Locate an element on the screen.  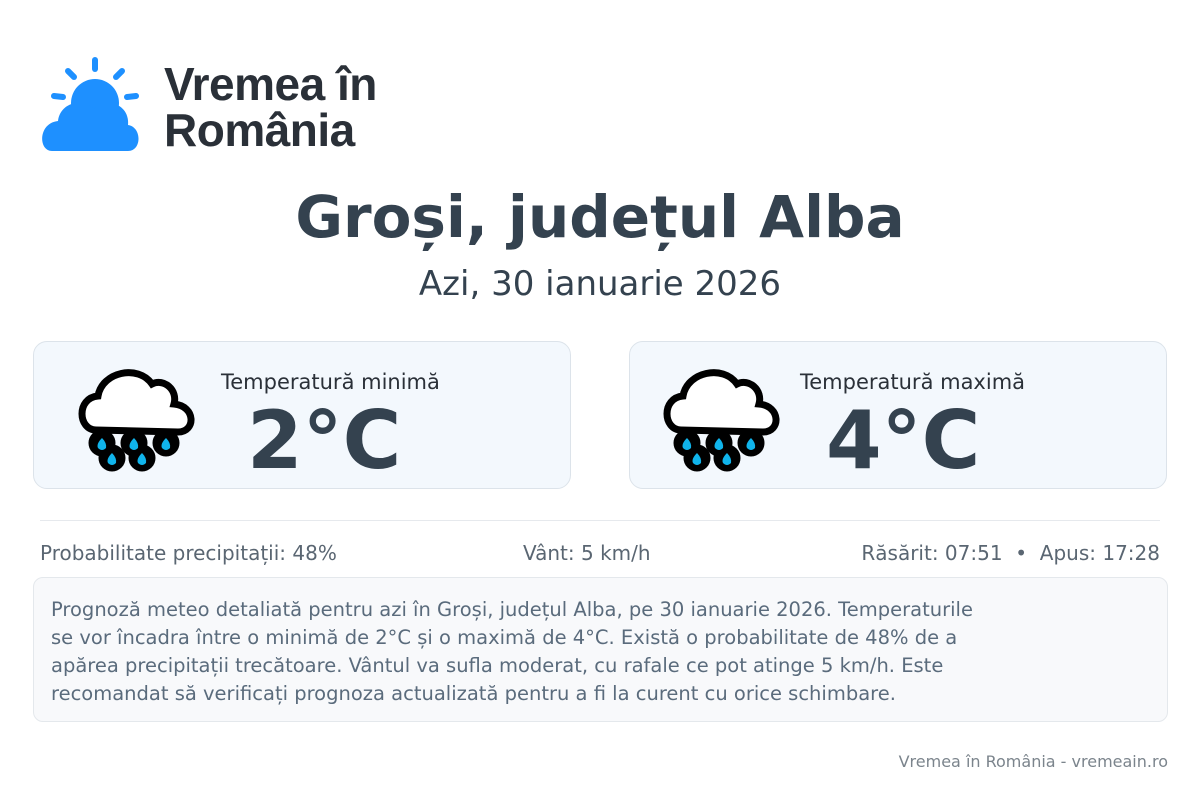
brand-name: Vremea în România is located at coordinates (270, 107).